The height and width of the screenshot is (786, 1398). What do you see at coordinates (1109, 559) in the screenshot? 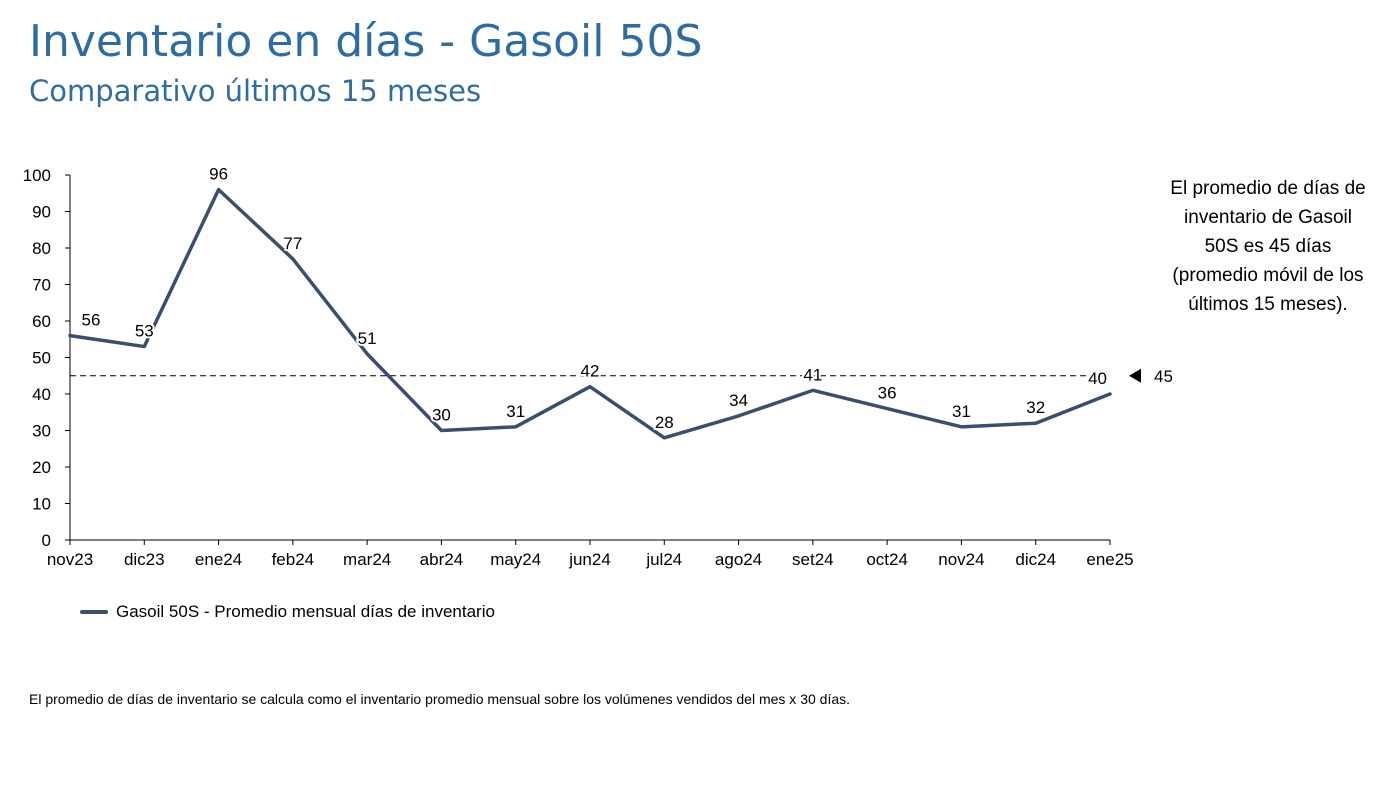
I see `x-tick-label: ene25` at bounding box center [1109, 559].